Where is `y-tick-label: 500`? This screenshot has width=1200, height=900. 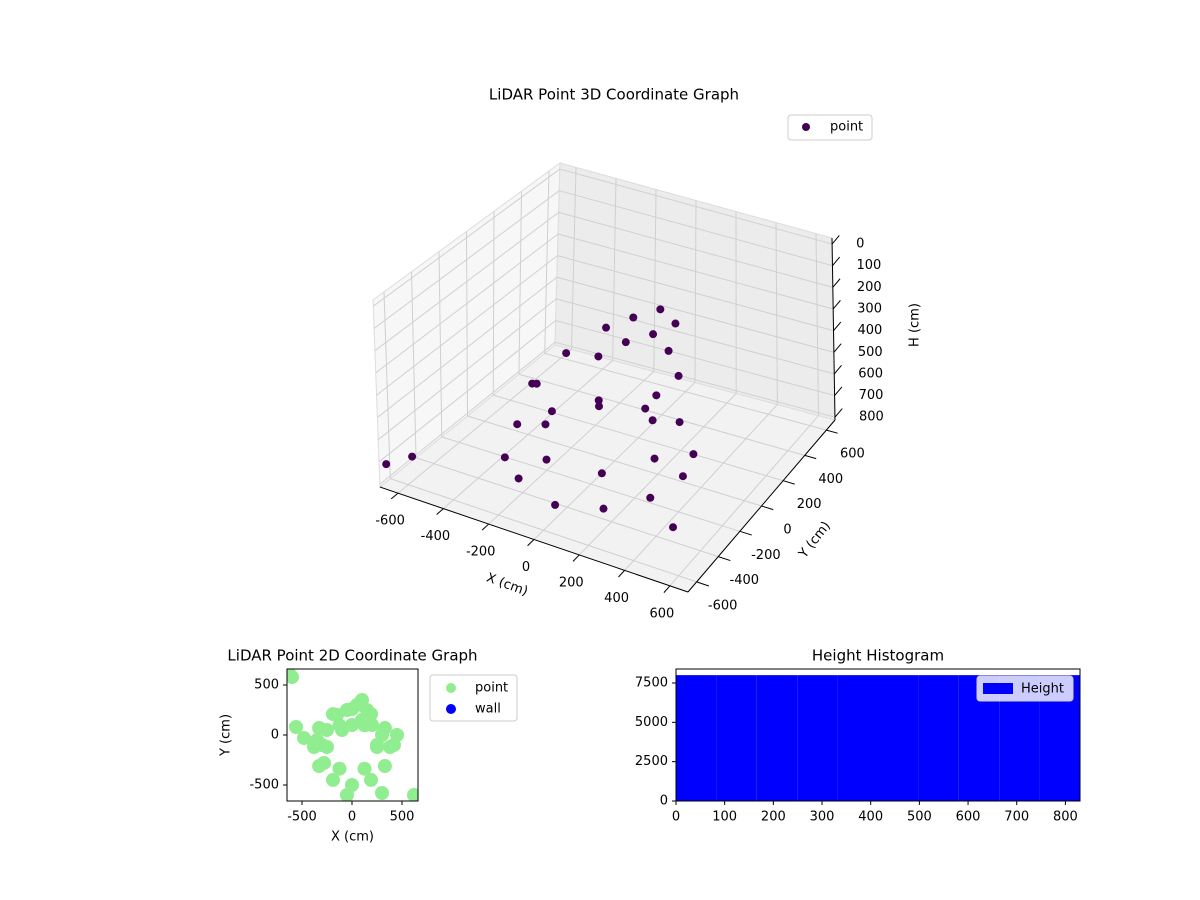 y-tick-label: 500 is located at coordinates (266, 685).